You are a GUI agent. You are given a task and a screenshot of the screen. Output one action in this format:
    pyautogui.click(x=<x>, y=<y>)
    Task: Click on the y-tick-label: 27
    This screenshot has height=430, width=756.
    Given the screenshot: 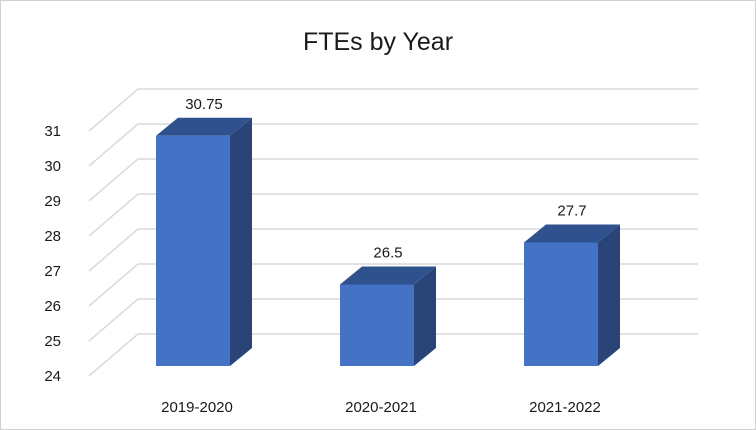 What is the action you would take?
    pyautogui.click(x=52, y=271)
    